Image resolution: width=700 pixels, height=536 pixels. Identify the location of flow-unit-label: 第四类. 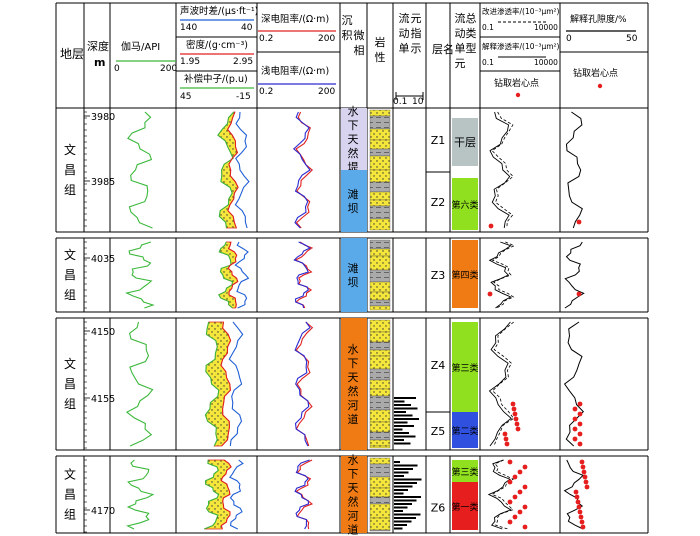
(464, 275).